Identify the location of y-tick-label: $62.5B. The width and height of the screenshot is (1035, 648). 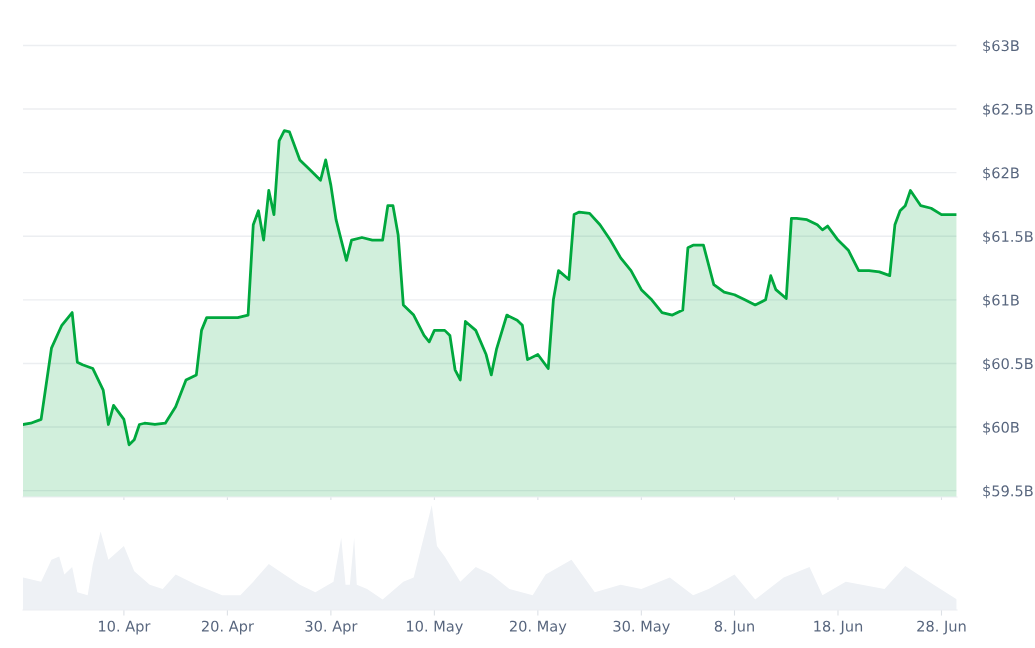
(1008, 110).